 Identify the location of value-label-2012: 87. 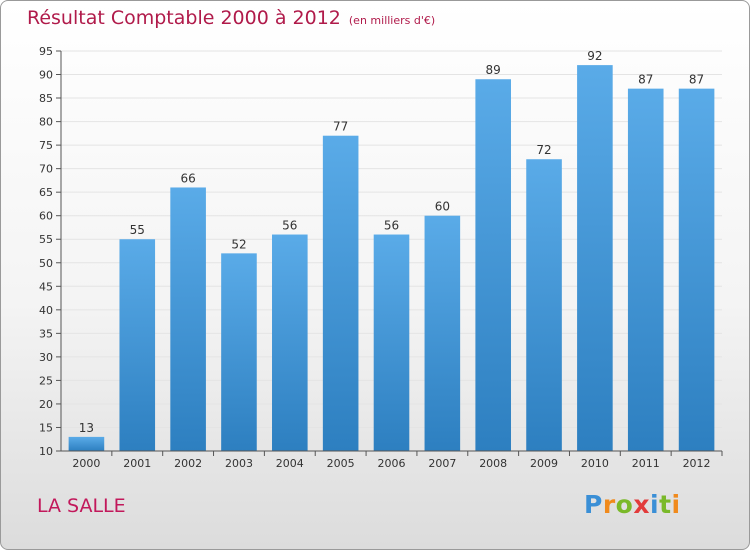
(696, 80).